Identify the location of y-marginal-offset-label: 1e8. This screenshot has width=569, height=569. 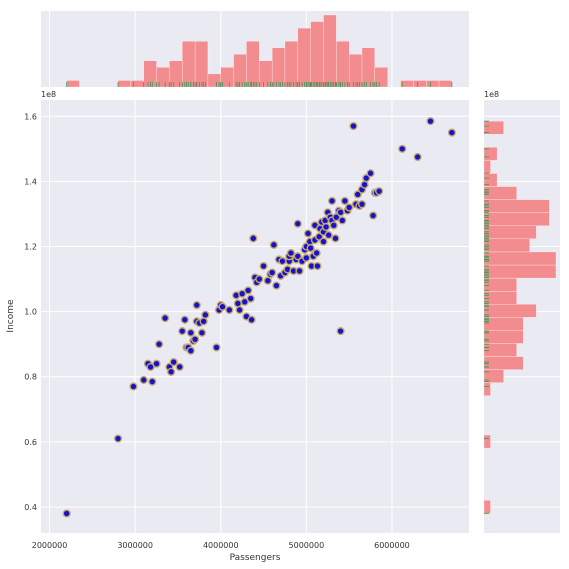
(491, 94).